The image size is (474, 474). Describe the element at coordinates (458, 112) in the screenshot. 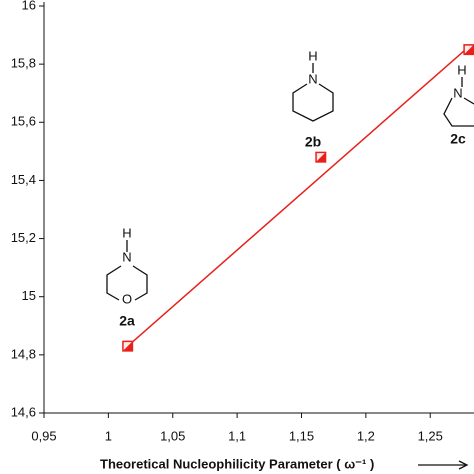

I see `ring-2c` at that location.